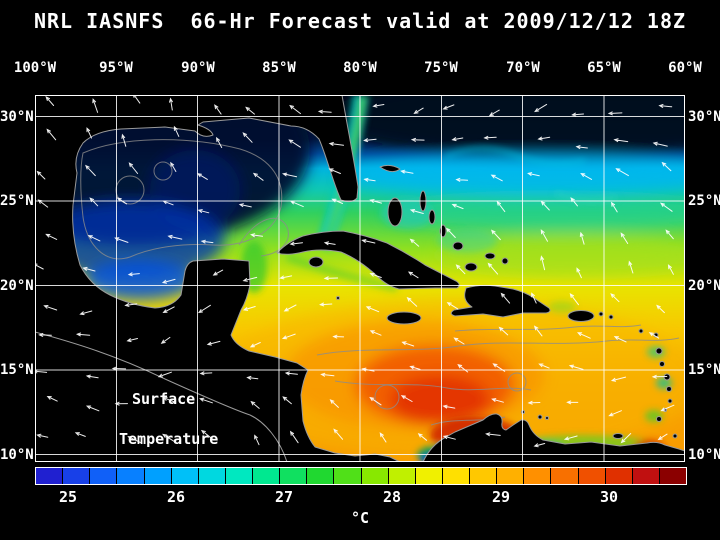 Image resolution: width=720 pixels, height=540 pixels. What do you see at coordinates (116, 68) in the screenshot?
I see `lon-tick-label: 95°W` at bounding box center [116, 68].